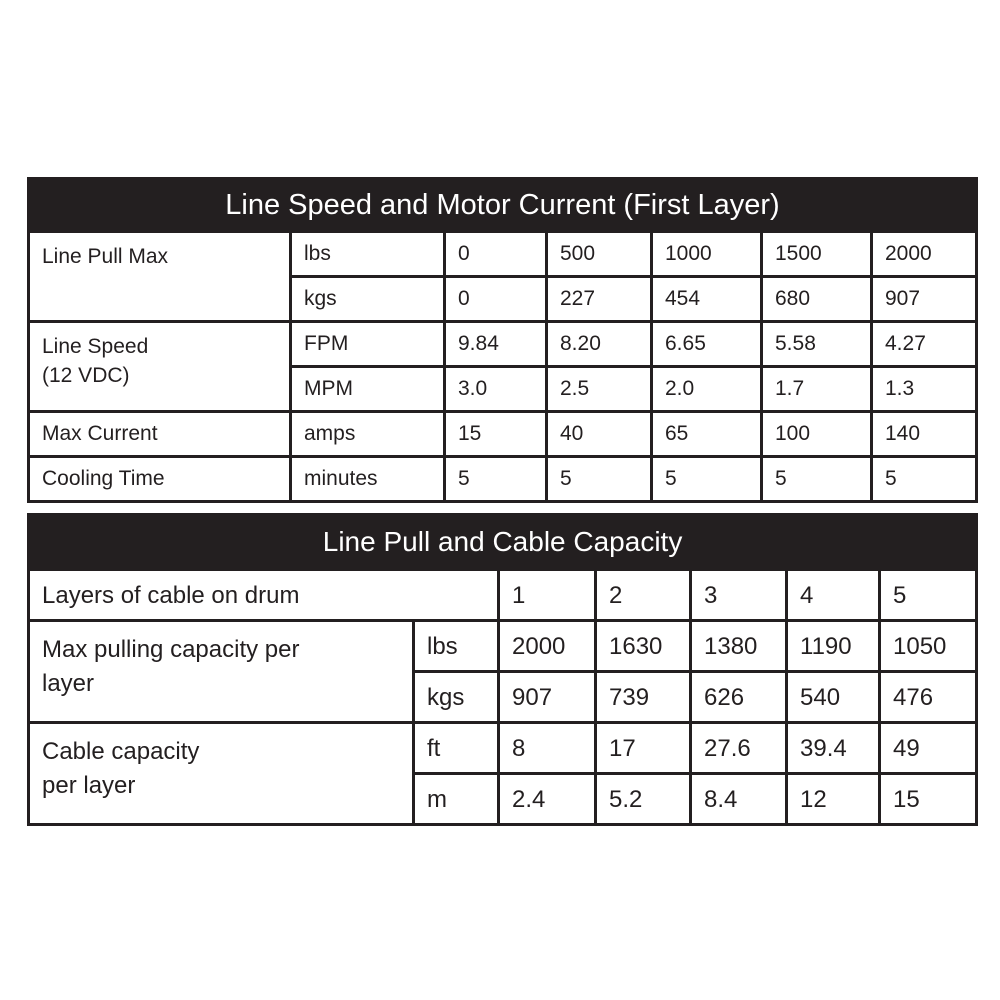 The height and width of the screenshot is (1000, 1000). What do you see at coordinates (643, 799) in the screenshot?
I see `value-cell: 5.2` at bounding box center [643, 799].